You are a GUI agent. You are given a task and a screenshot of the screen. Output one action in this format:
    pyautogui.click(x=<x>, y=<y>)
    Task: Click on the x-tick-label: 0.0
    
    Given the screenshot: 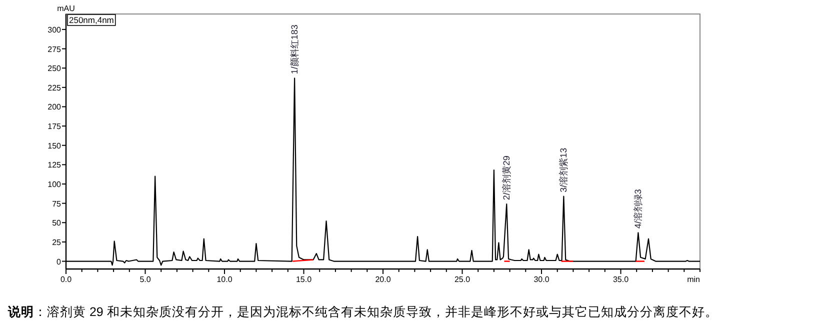 What is the action you would take?
    pyautogui.click(x=66, y=279)
    